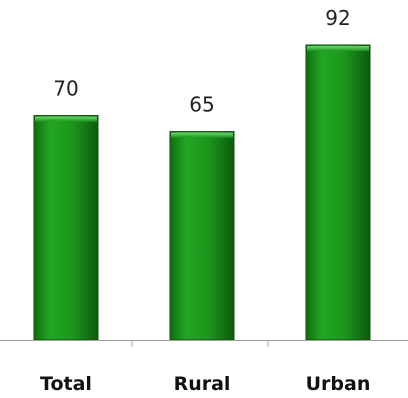  Describe the element at coordinates (338, 192) in the screenshot. I see `bar-urban` at that location.